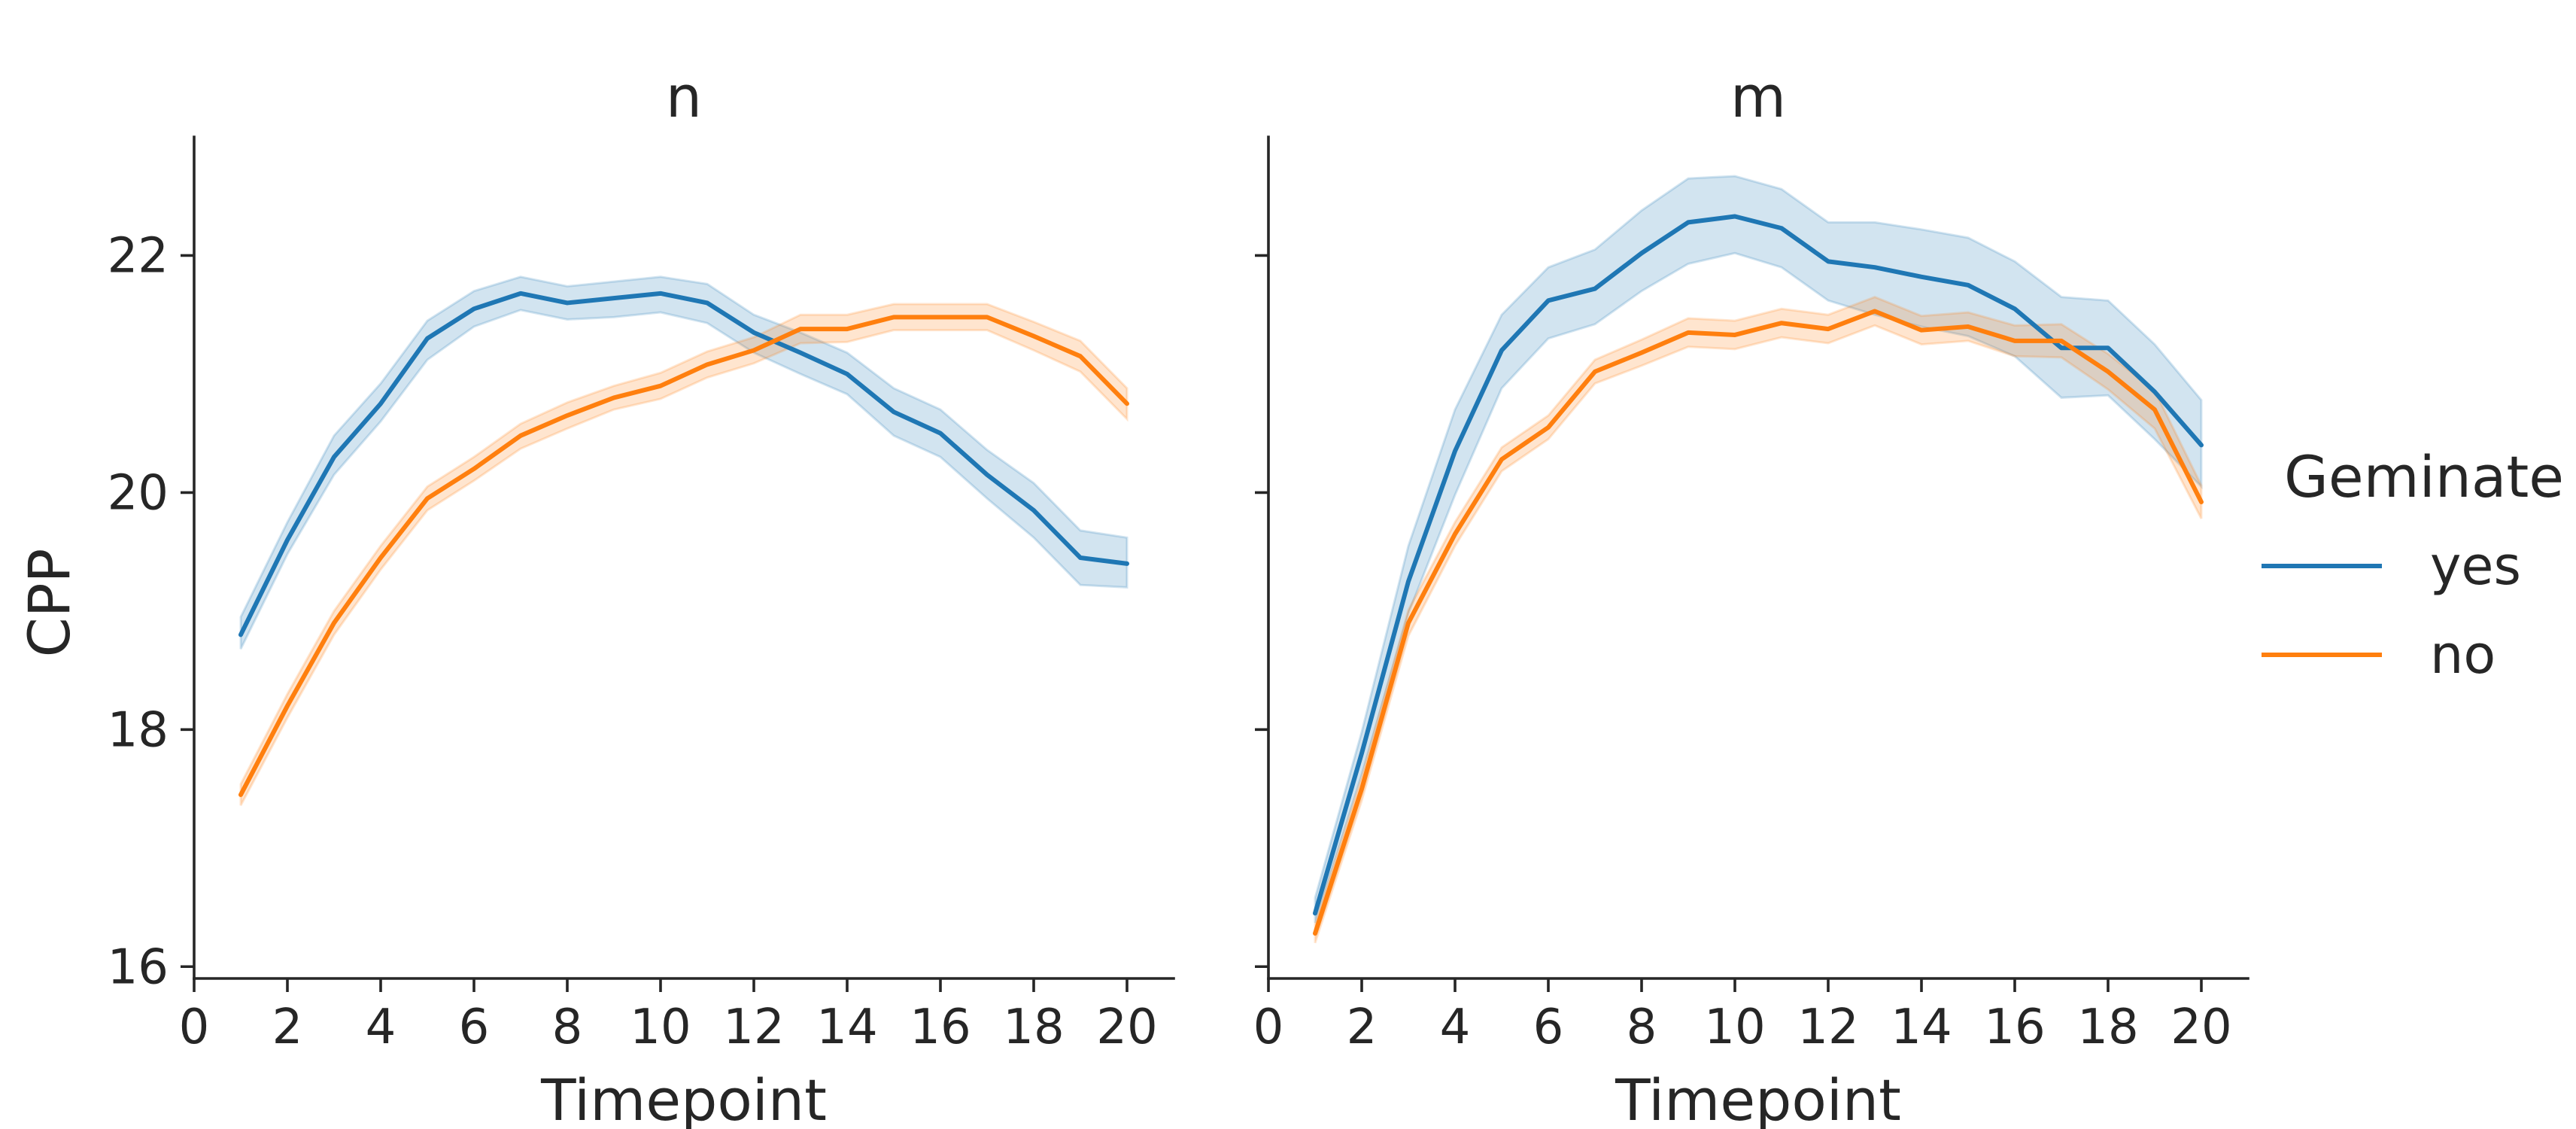 This screenshot has height=1129, width=2576. I want to click on ci-band-yes, so click(684, 462).